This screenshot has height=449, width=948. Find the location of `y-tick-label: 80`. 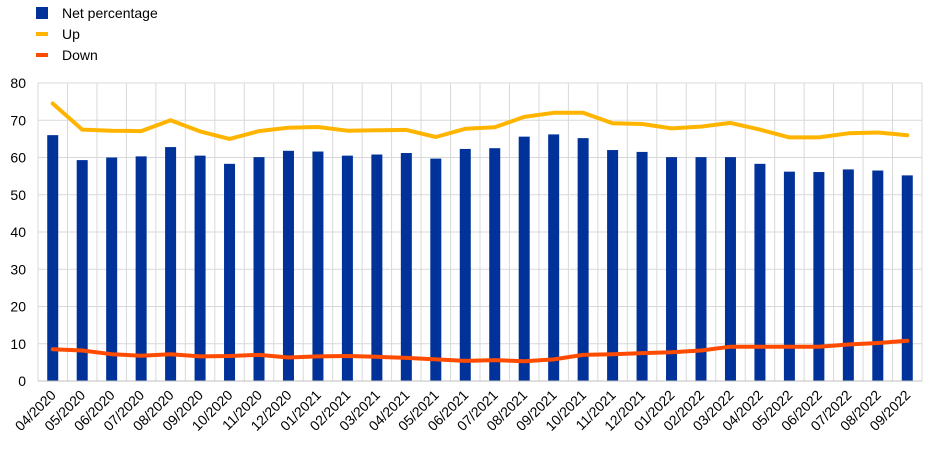

y-tick-label: 80 is located at coordinates (18, 83).